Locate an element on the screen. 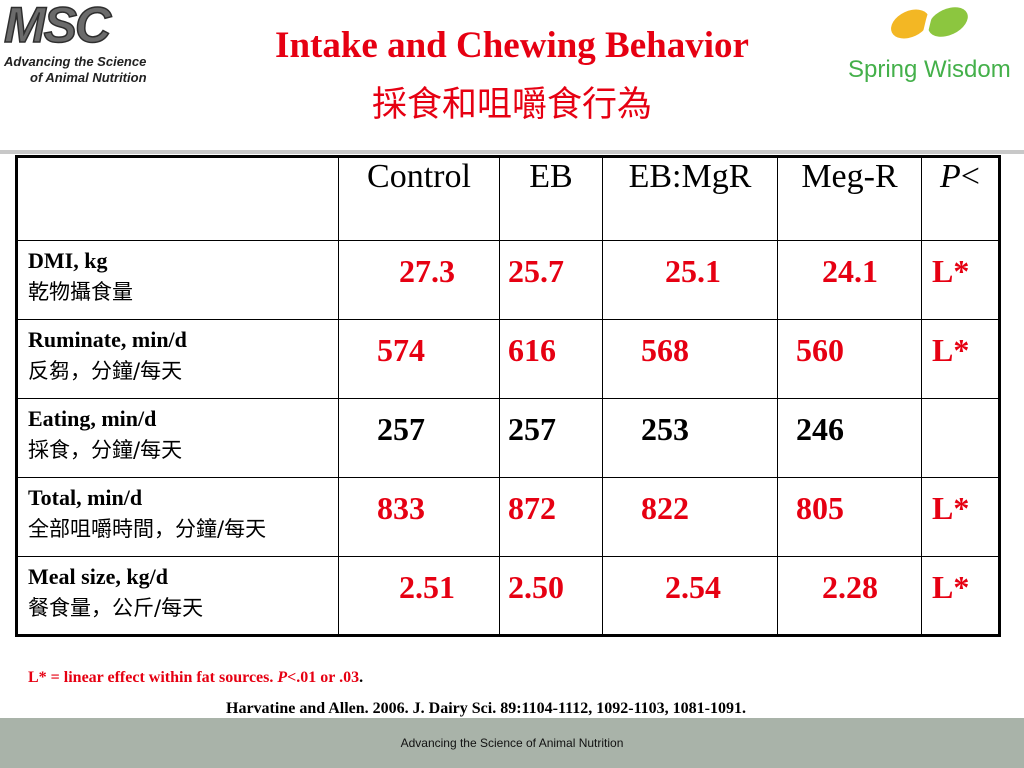 The width and height of the screenshot is (1024, 768). table-row: Eating, min/d 採食，分鐘/每天 257 257 253 246 is located at coordinates (508, 438).